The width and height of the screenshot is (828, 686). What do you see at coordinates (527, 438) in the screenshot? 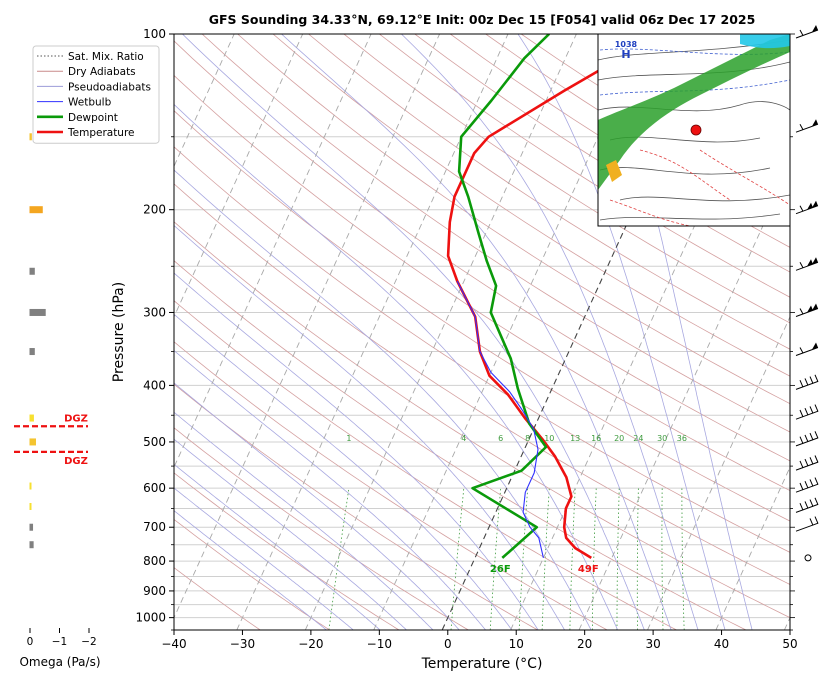
I see `mix-ratio-label: 8` at bounding box center [527, 438].